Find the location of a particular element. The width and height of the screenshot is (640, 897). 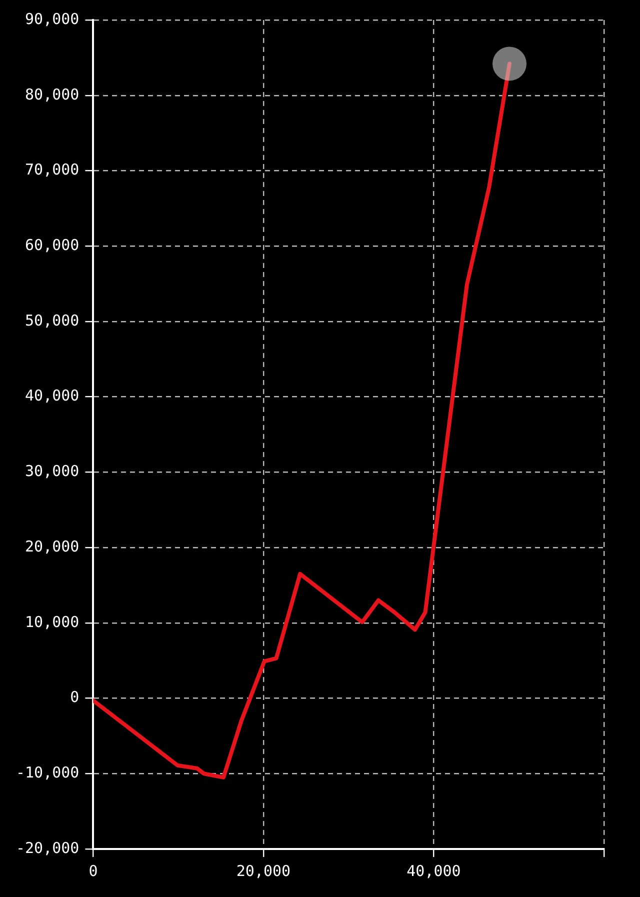

y-tick-label: 10,000 is located at coordinates (52, 621).